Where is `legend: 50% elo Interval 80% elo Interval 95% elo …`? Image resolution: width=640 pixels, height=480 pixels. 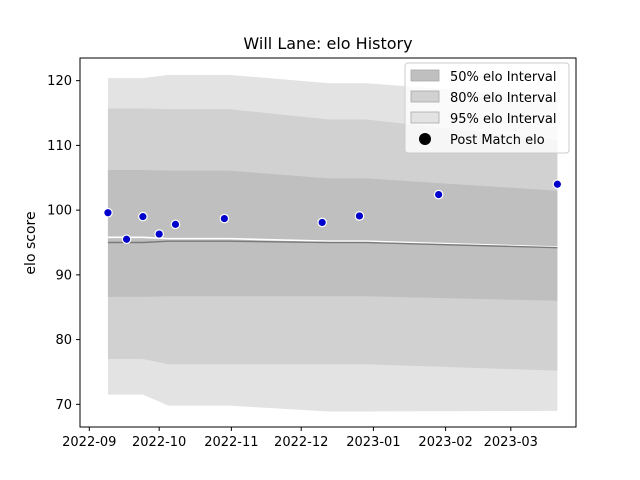 legend: 50% elo Interval 80% elo Interval 95% elo … is located at coordinates (487, 108).